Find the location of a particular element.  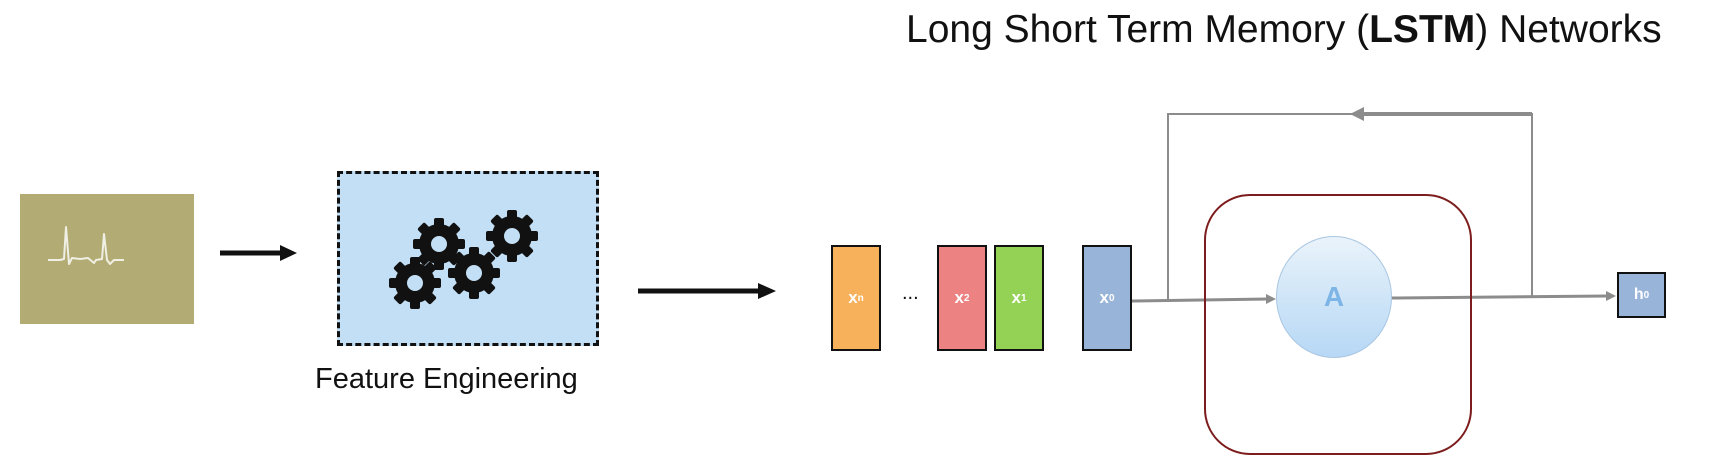

ecg-signal-icon is located at coordinates (86, 245).